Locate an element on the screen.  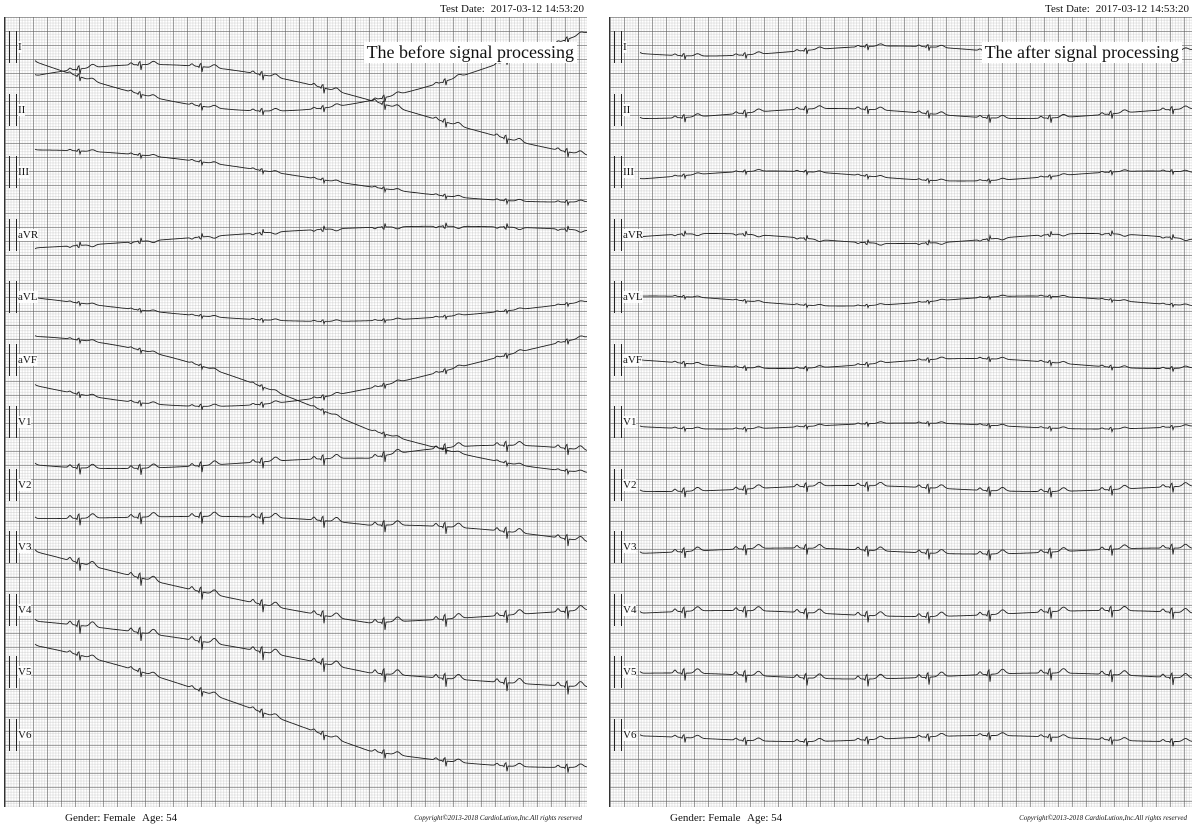
panel-title: The before signal processing is located at coordinates (470, 52).